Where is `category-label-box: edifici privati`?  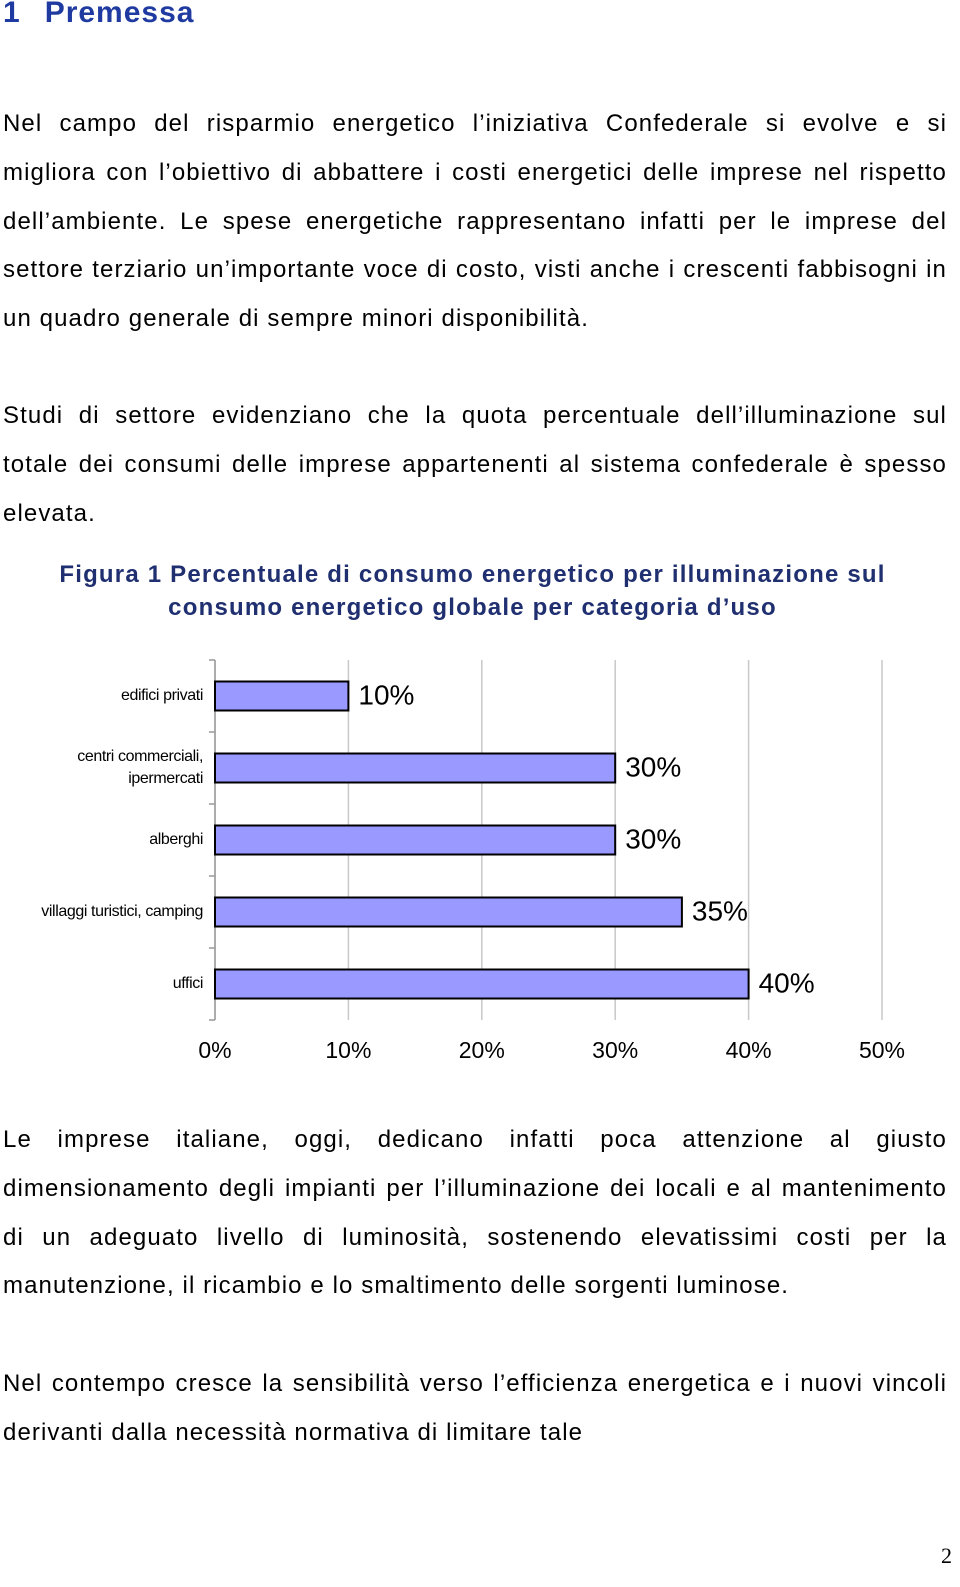 category-label-box: edifici privati is located at coordinates (161, 695).